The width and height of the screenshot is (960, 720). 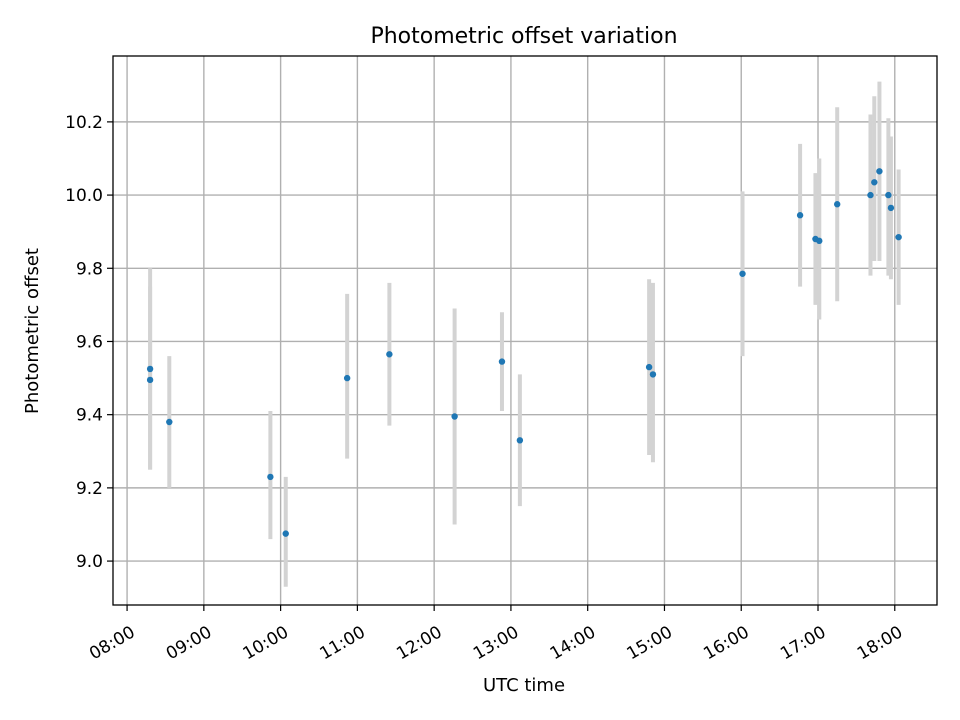 I want to click on x-tick-label-9: 17:00, so click(x=803, y=643).